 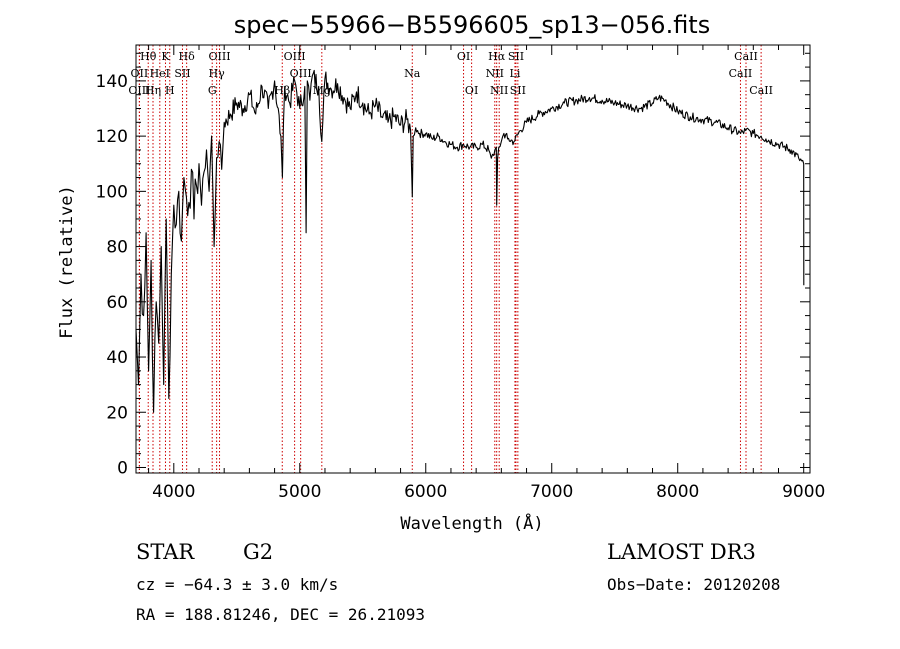 I want to click on y-tick-label: 40, so click(x=117, y=358).